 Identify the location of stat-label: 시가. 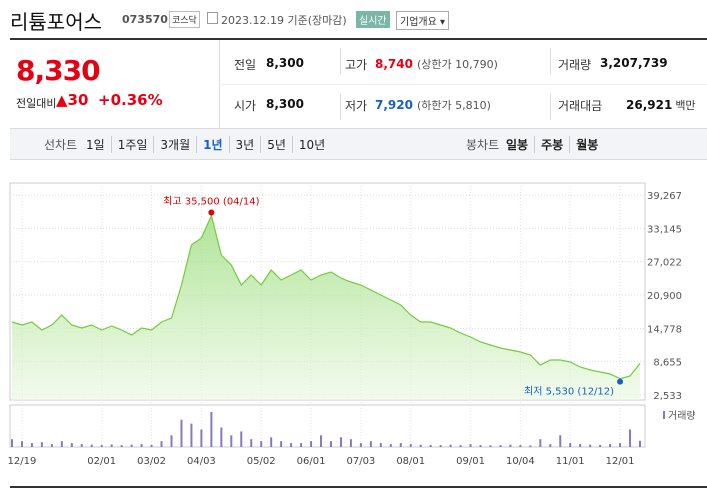
(245, 106).